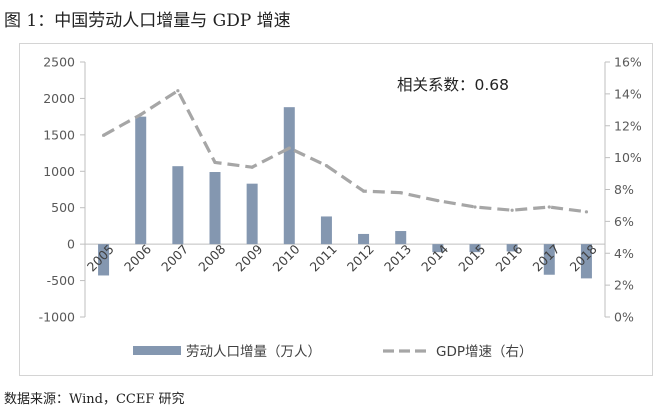 The width and height of the screenshot is (660, 418). Describe the element at coordinates (549, 207) in the screenshot. I see `gdp-point-2017` at that location.